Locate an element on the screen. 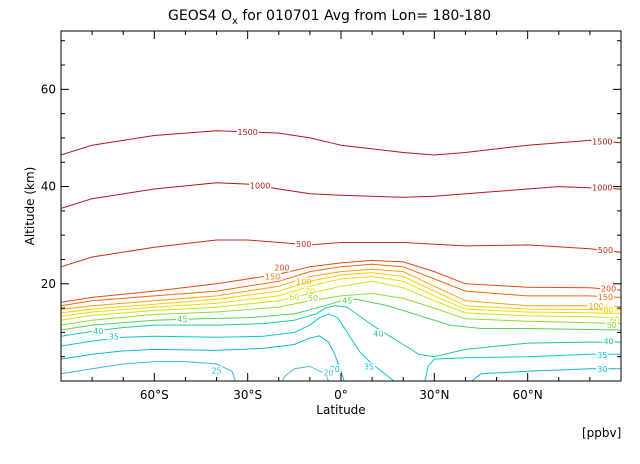 This screenshot has height=464, width=640. title-main: GEOS4 O is located at coordinates (200, 16).